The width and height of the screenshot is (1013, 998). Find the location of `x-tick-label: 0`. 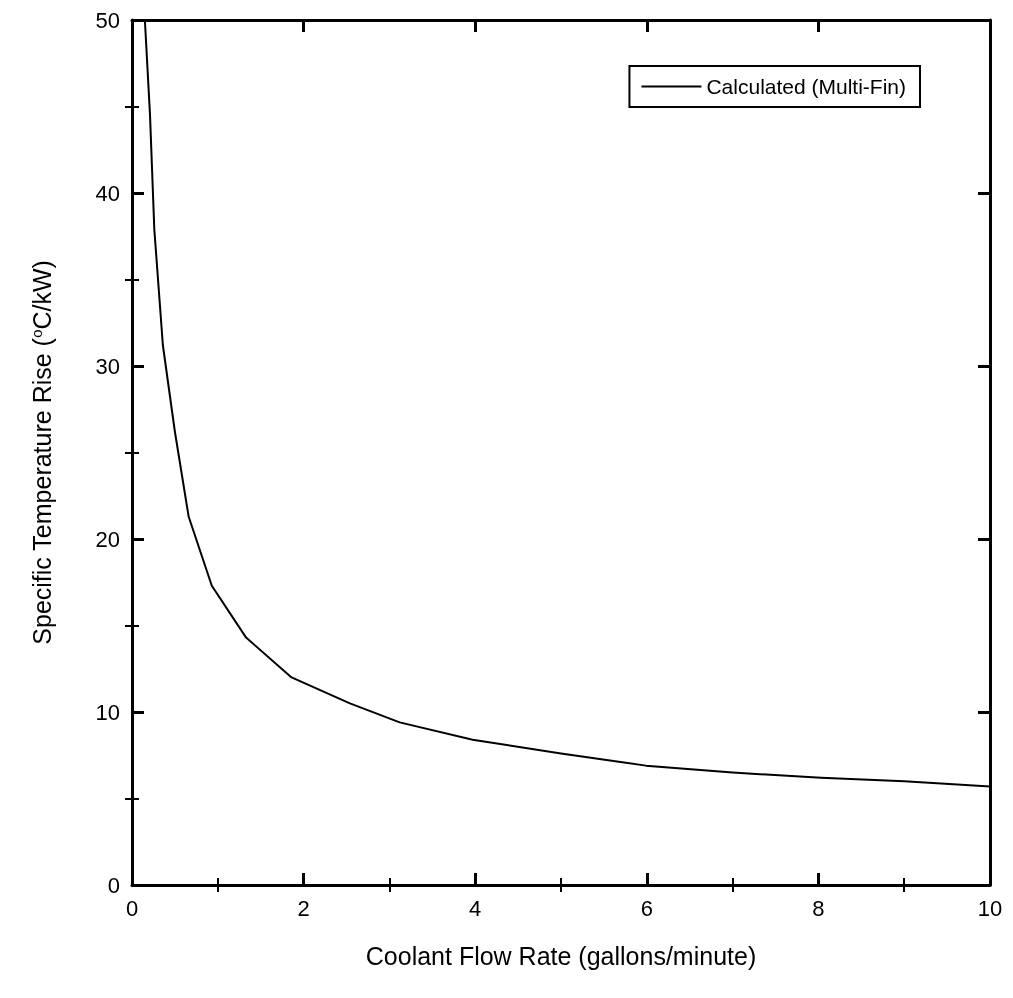

x-tick-label: 0 is located at coordinates (132, 908).